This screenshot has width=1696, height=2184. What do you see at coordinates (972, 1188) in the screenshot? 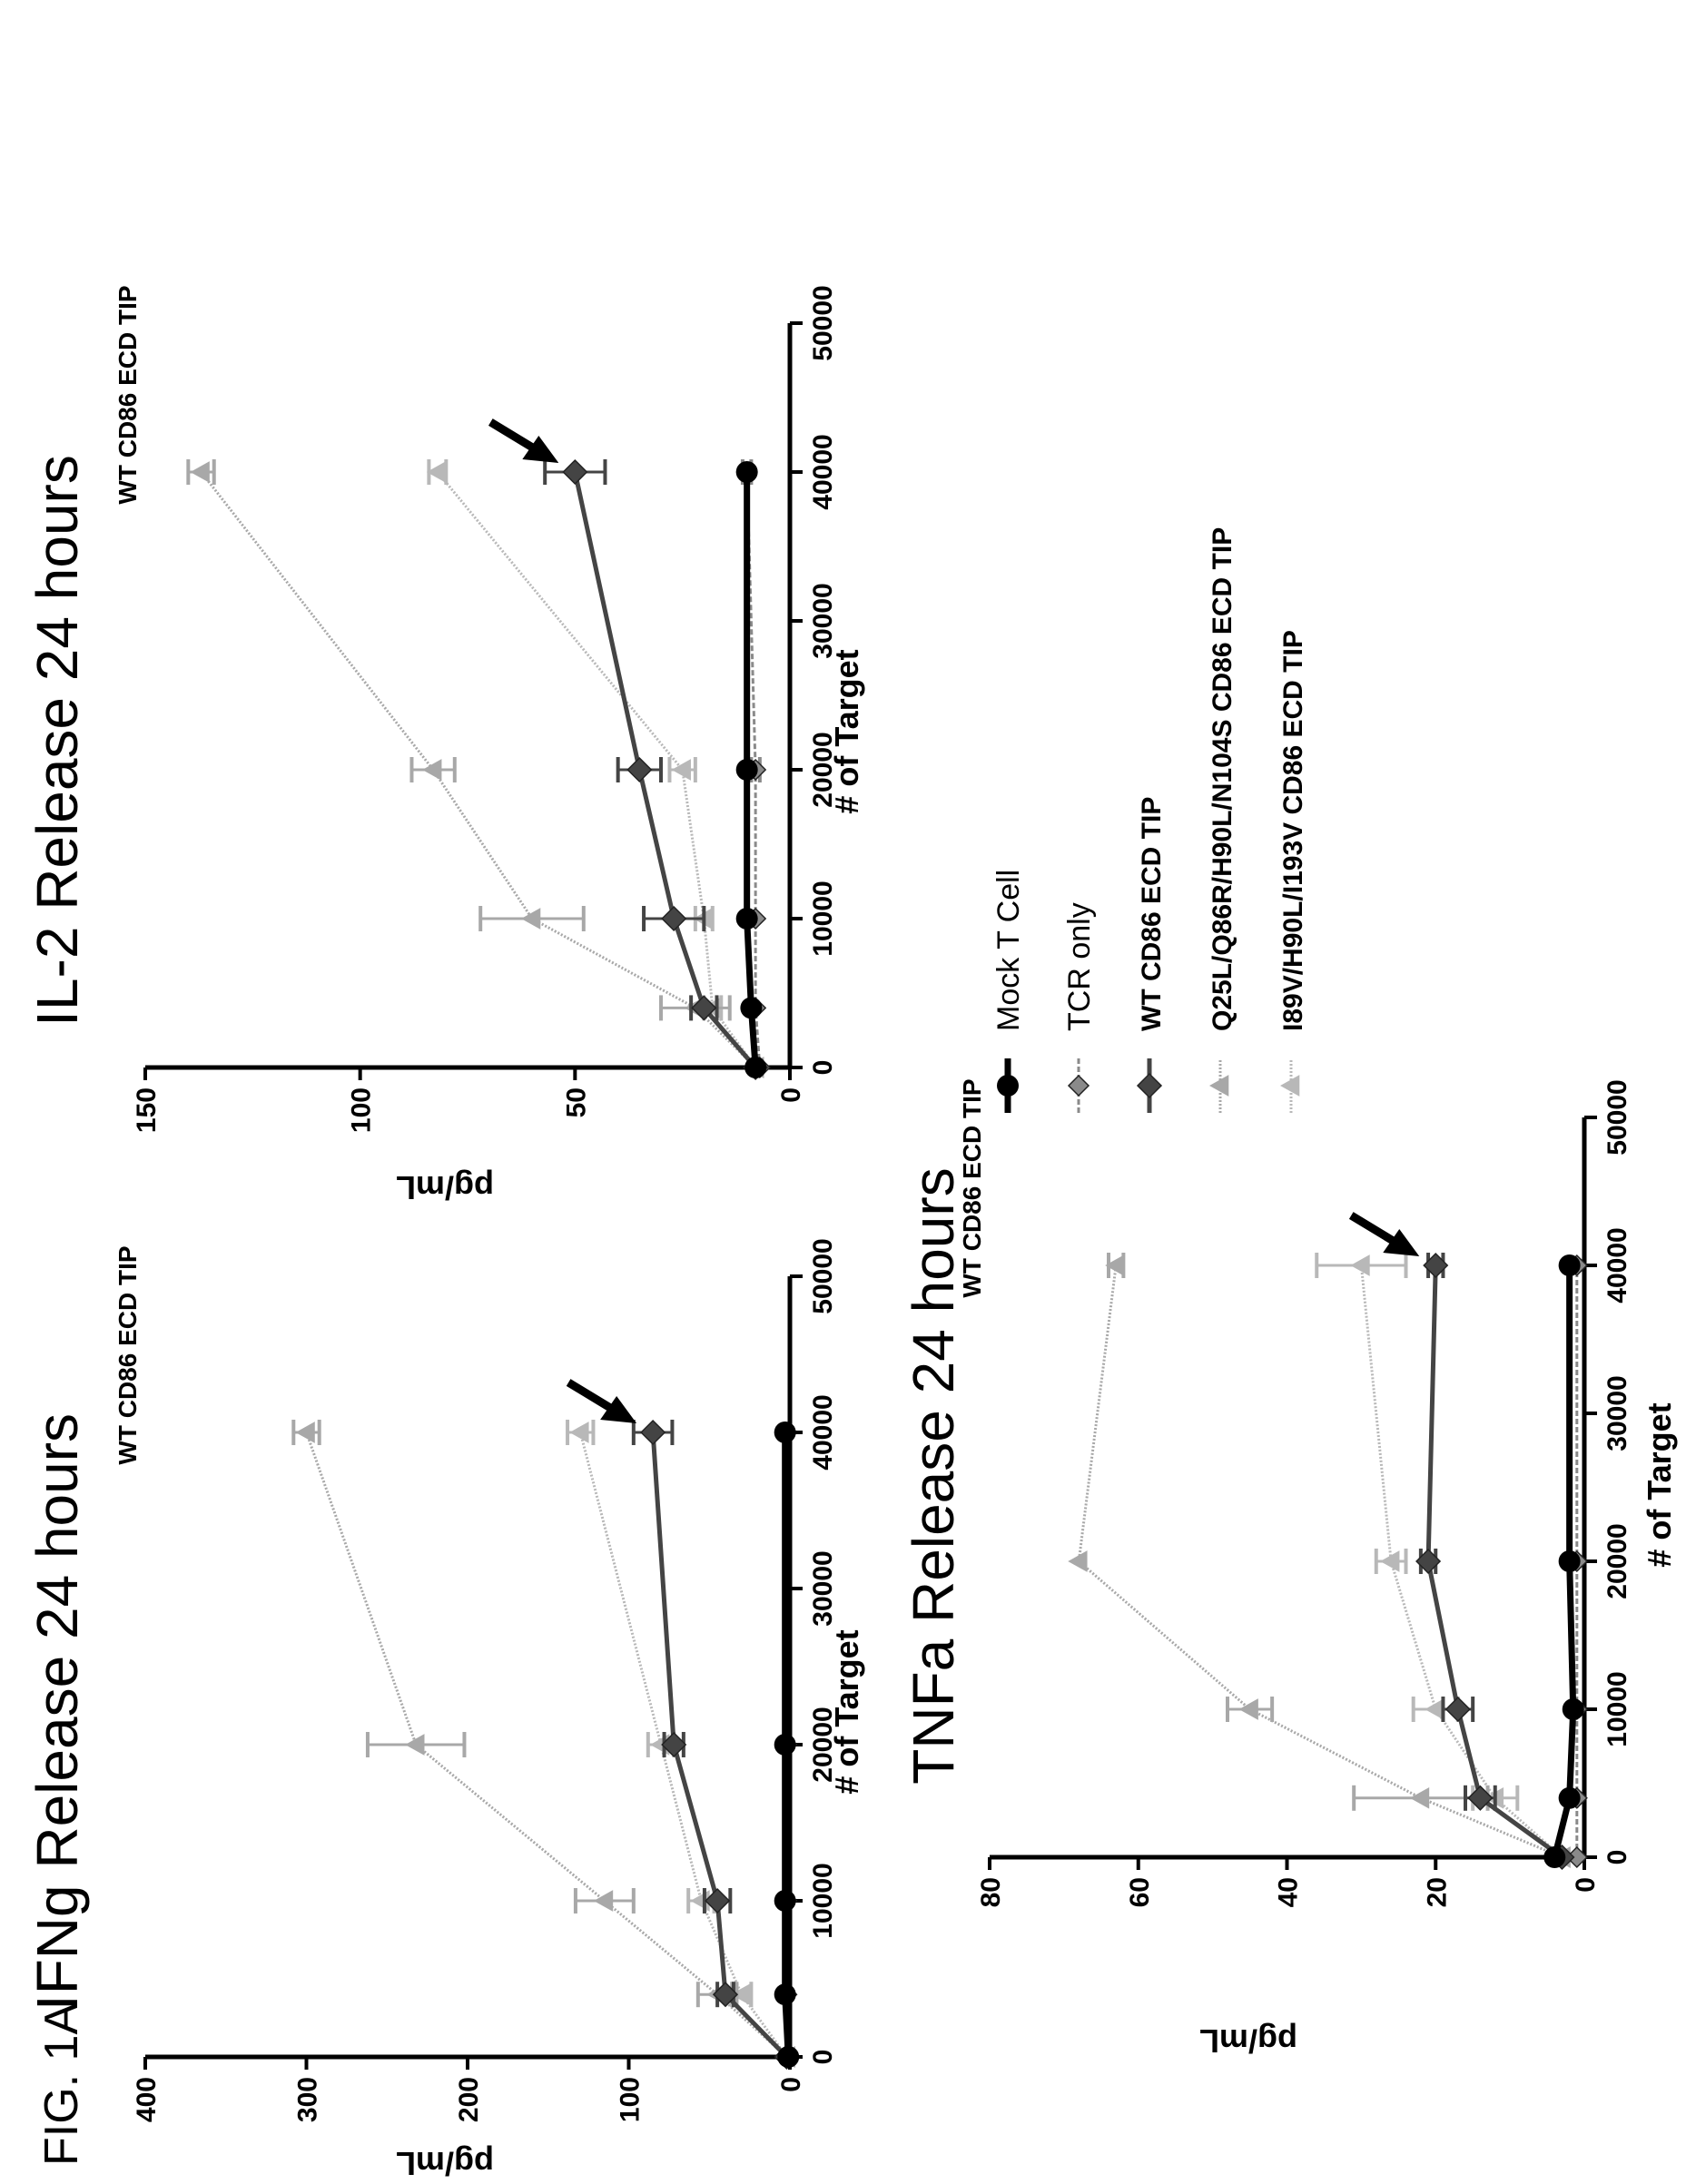
I see `annotation-label-tnfa: WT CD86 ECD TIP` at bounding box center [972, 1188].